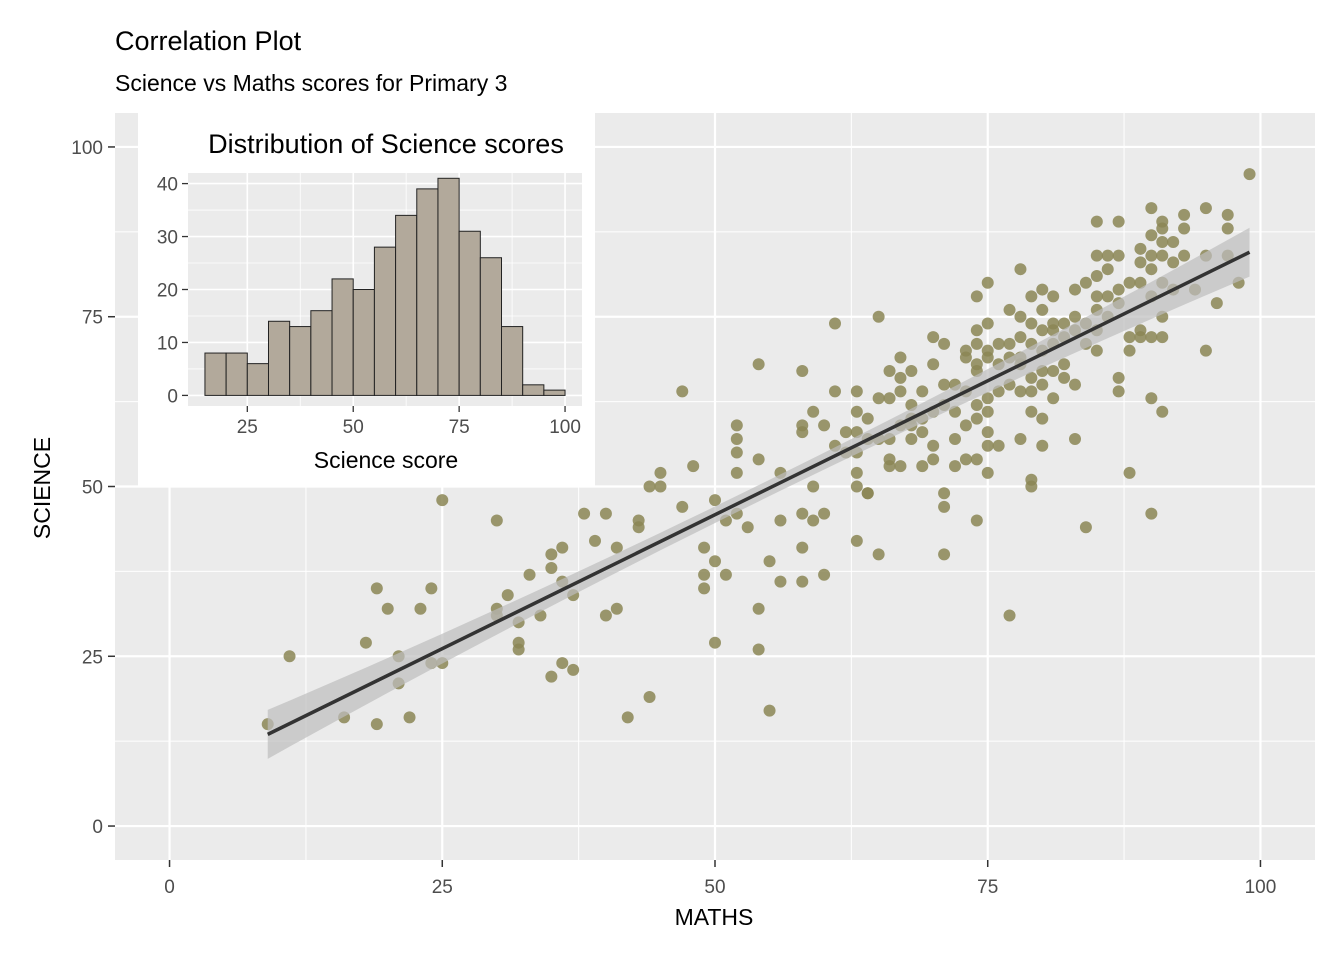 This screenshot has width=1344, height=960. Describe the element at coordinates (311, 83) in the screenshot. I see `chart-subtitle: Science vs Maths scores for Primary 3` at that location.